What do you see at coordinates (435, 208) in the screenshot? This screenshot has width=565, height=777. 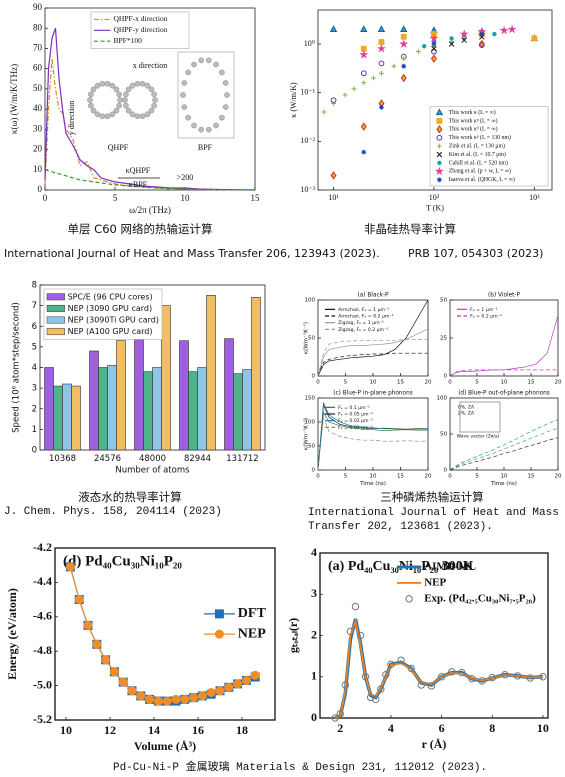 I see `x-axis-label: T (K)` at bounding box center [435, 208].